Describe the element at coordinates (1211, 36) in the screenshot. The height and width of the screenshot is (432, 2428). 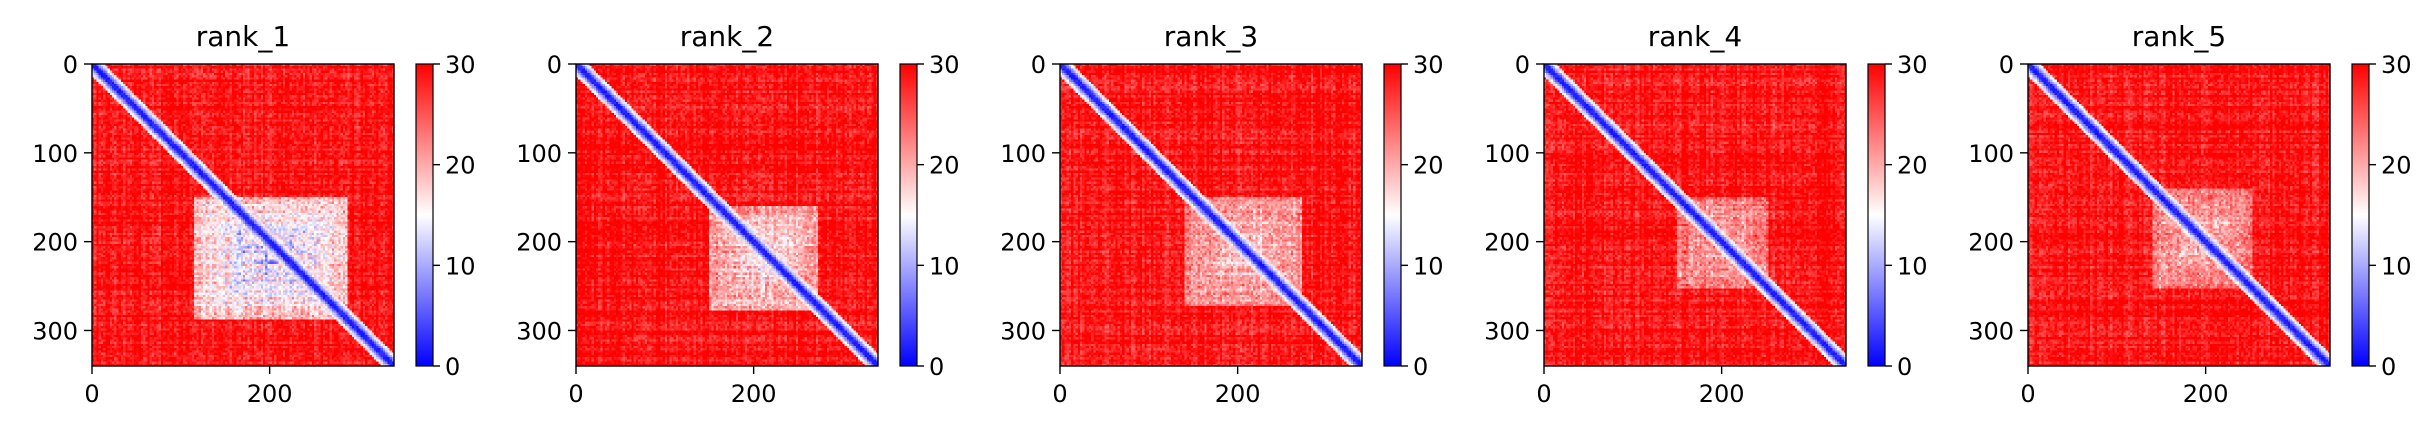
I see `panel-title: rank_3` at that location.